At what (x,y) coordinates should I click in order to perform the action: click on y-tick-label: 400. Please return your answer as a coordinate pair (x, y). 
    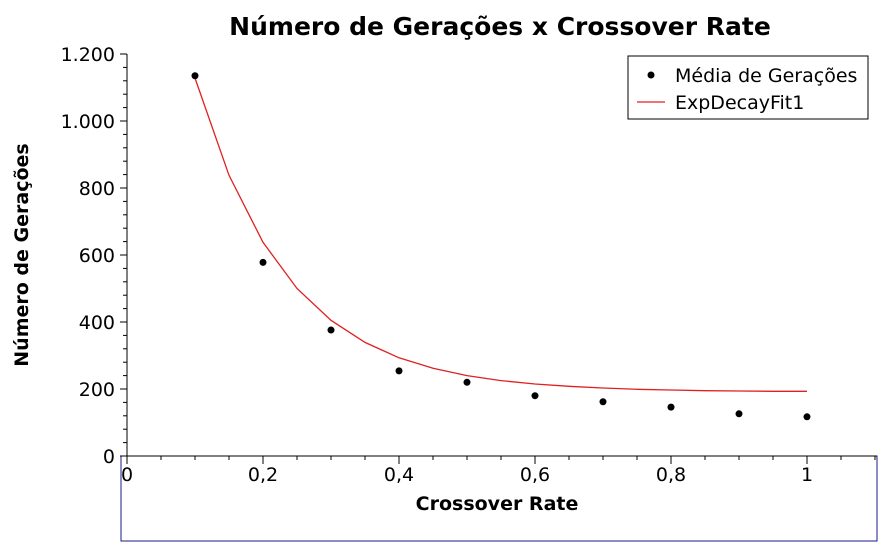
    Looking at the image, I should click on (97, 323).